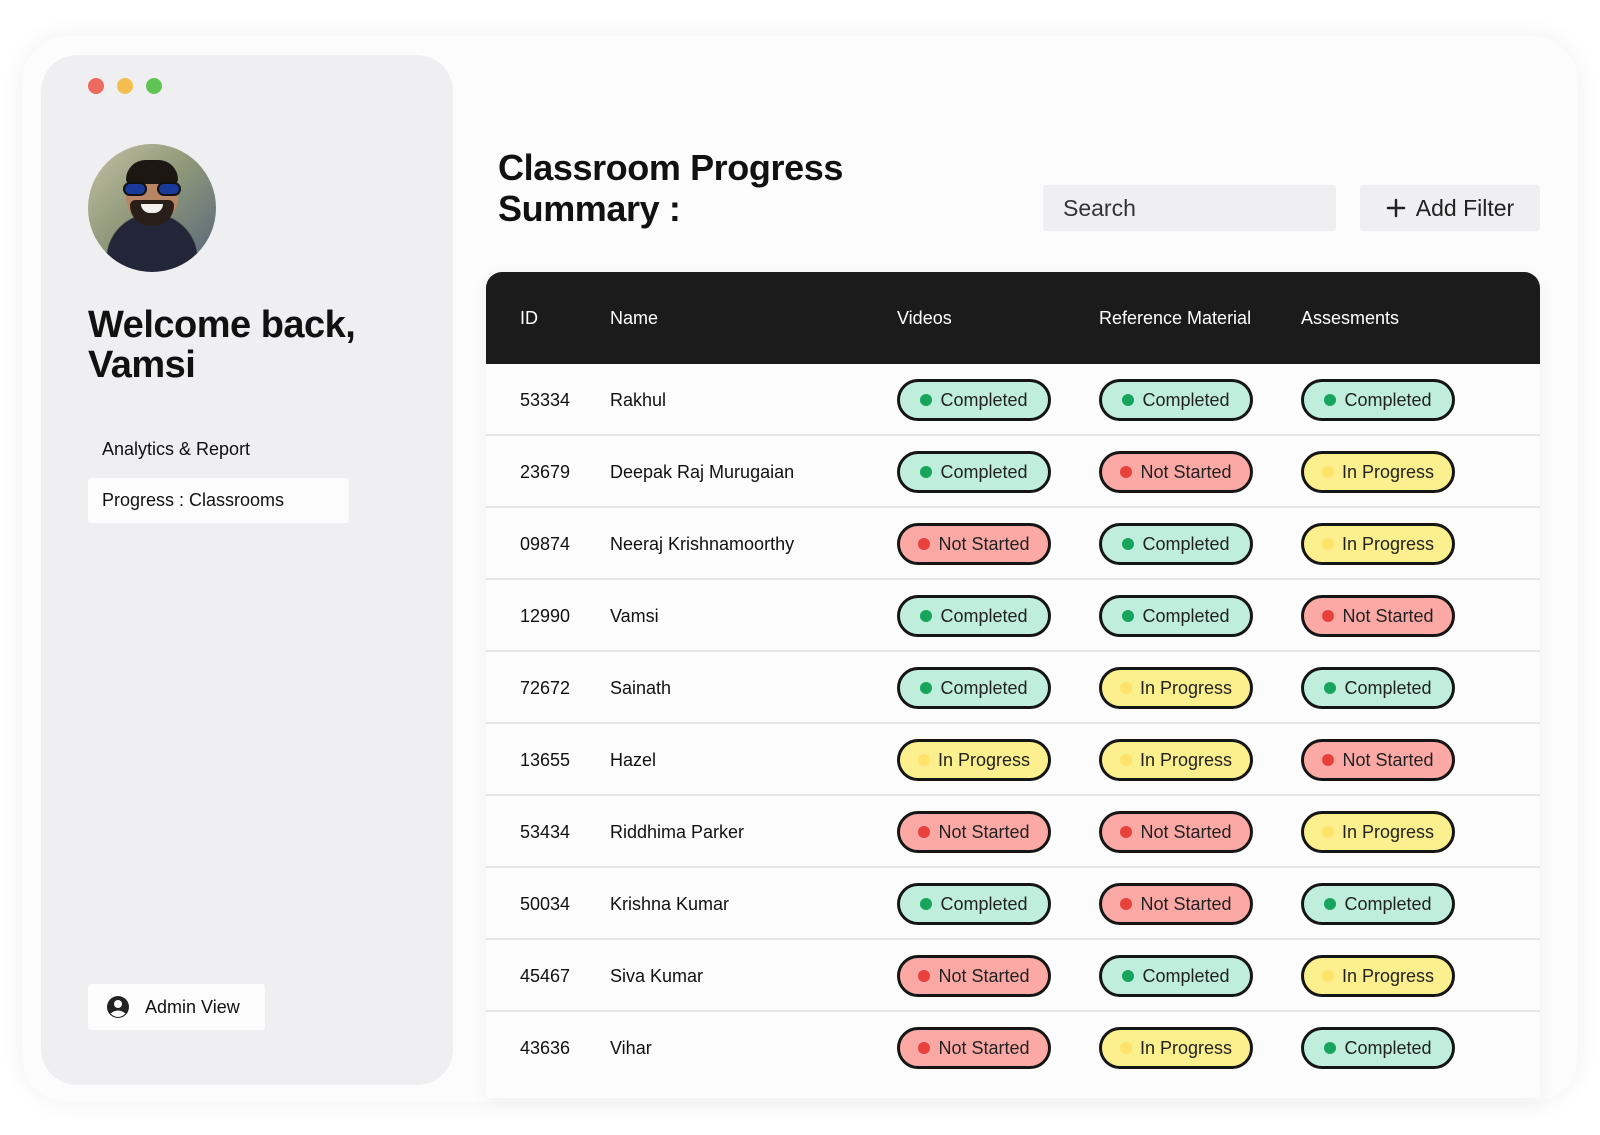  I want to click on student-name: Neeraj Krishnamoorthy, so click(702, 543).